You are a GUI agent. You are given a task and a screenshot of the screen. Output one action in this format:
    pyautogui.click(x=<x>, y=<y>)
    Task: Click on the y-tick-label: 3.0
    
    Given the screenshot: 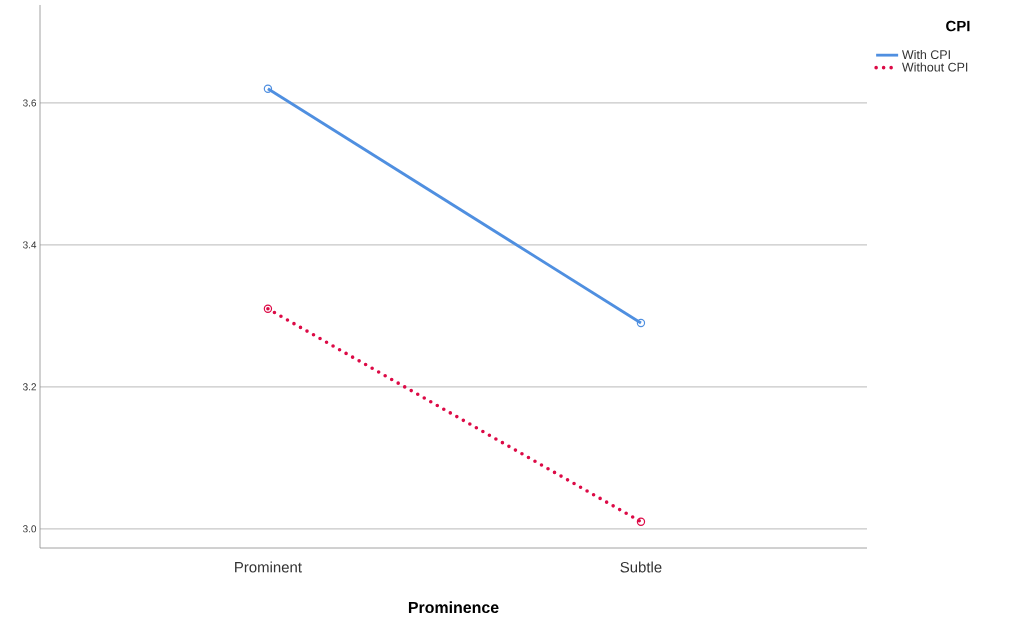 What is the action you would take?
    pyautogui.click(x=30, y=529)
    